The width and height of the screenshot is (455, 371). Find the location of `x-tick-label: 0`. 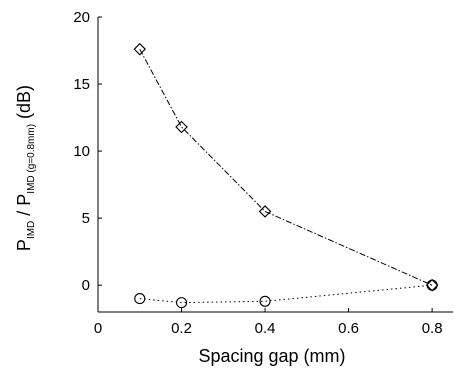

x-tick-label: 0 is located at coordinates (98, 328).